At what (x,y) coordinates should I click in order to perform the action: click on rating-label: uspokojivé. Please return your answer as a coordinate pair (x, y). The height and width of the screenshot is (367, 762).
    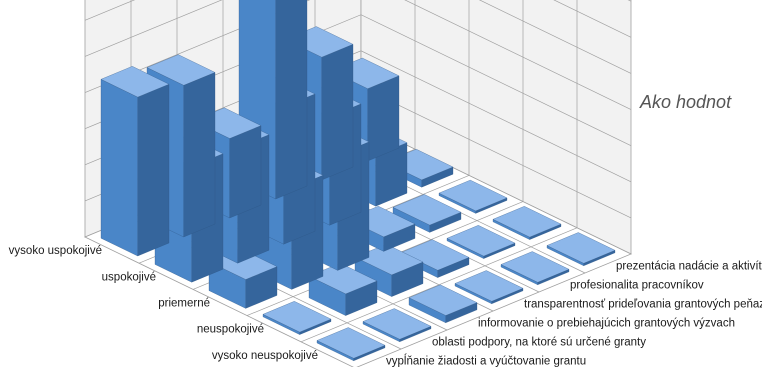
    Looking at the image, I should click on (129, 277).